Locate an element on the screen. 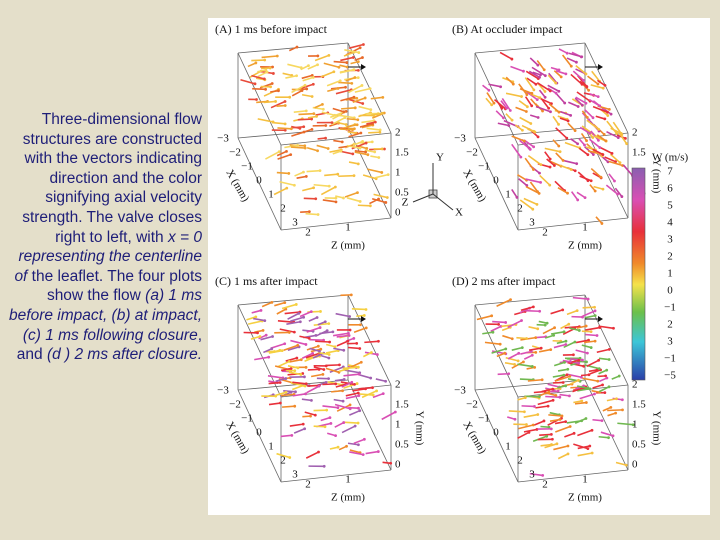  z-axis-label: Z (mm) is located at coordinates (585, 246).